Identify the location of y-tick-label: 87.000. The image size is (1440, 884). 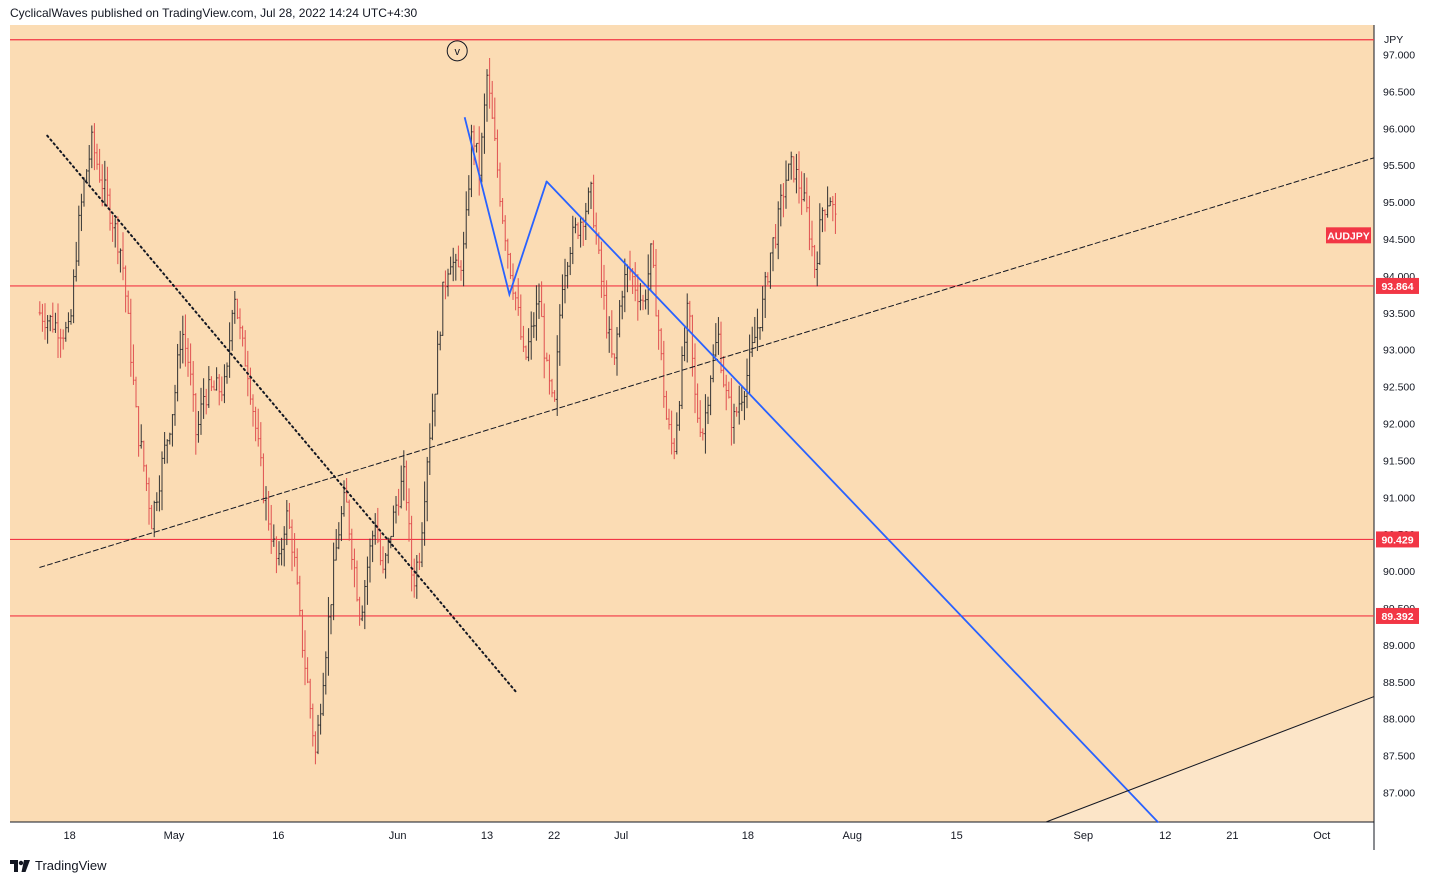
(1399, 793).